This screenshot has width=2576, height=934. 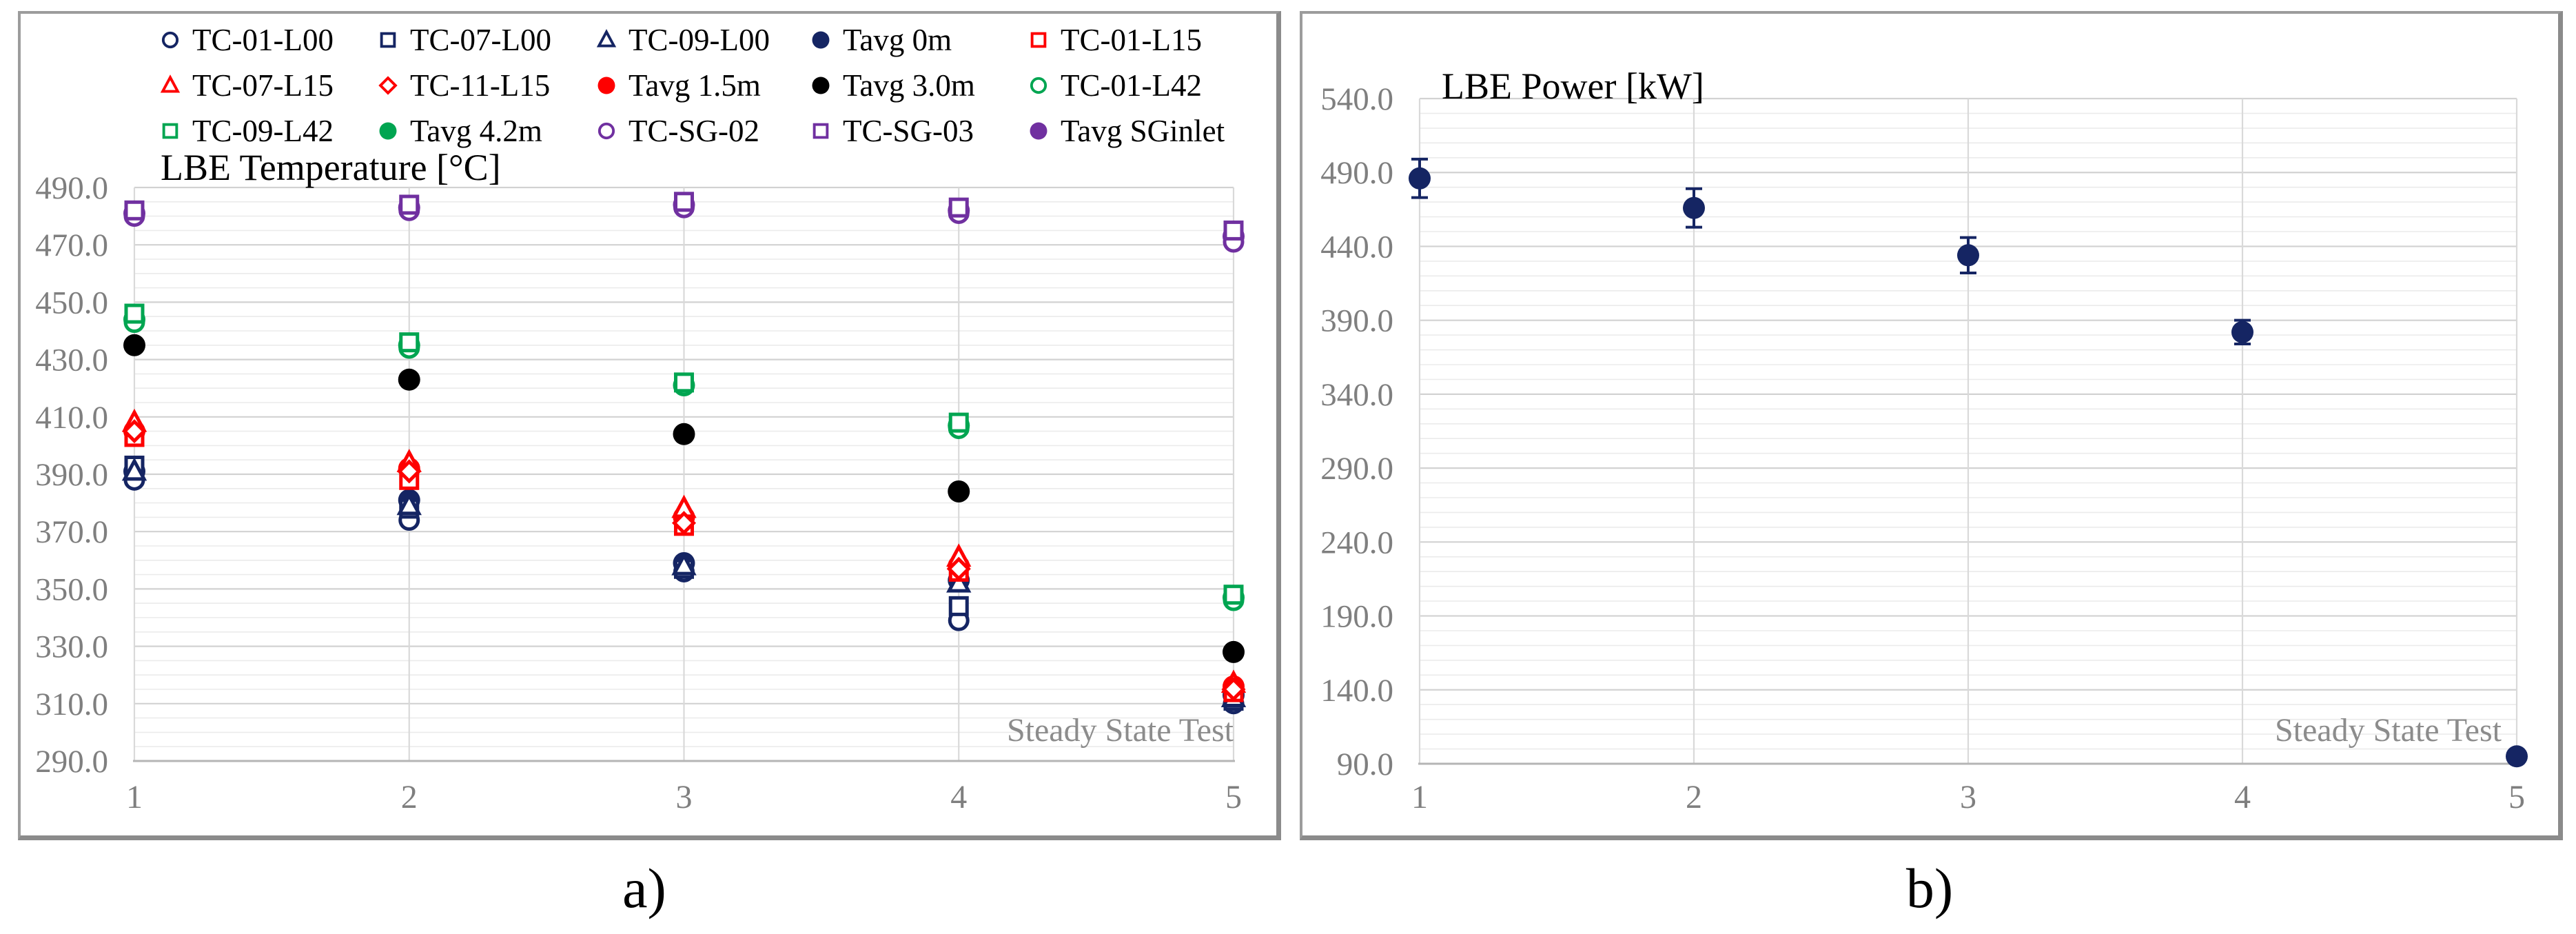 What do you see at coordinates (263, 131) in the screenshot?
I see `legend-label: TC-09-L42` at bounding box center [263, 131].